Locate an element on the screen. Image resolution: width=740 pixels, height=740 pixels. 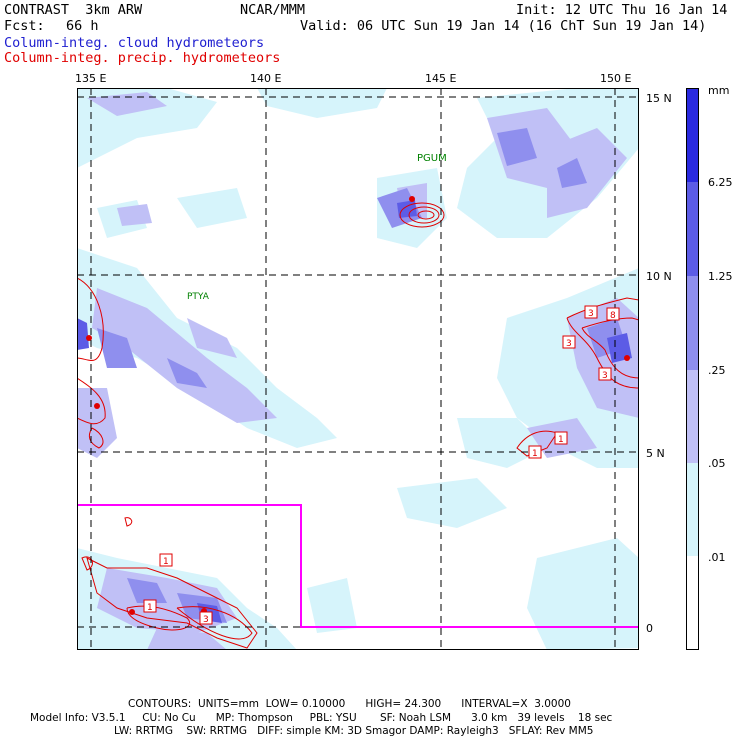
forecast-label: Fcst: is located at coordinates (24, 26).